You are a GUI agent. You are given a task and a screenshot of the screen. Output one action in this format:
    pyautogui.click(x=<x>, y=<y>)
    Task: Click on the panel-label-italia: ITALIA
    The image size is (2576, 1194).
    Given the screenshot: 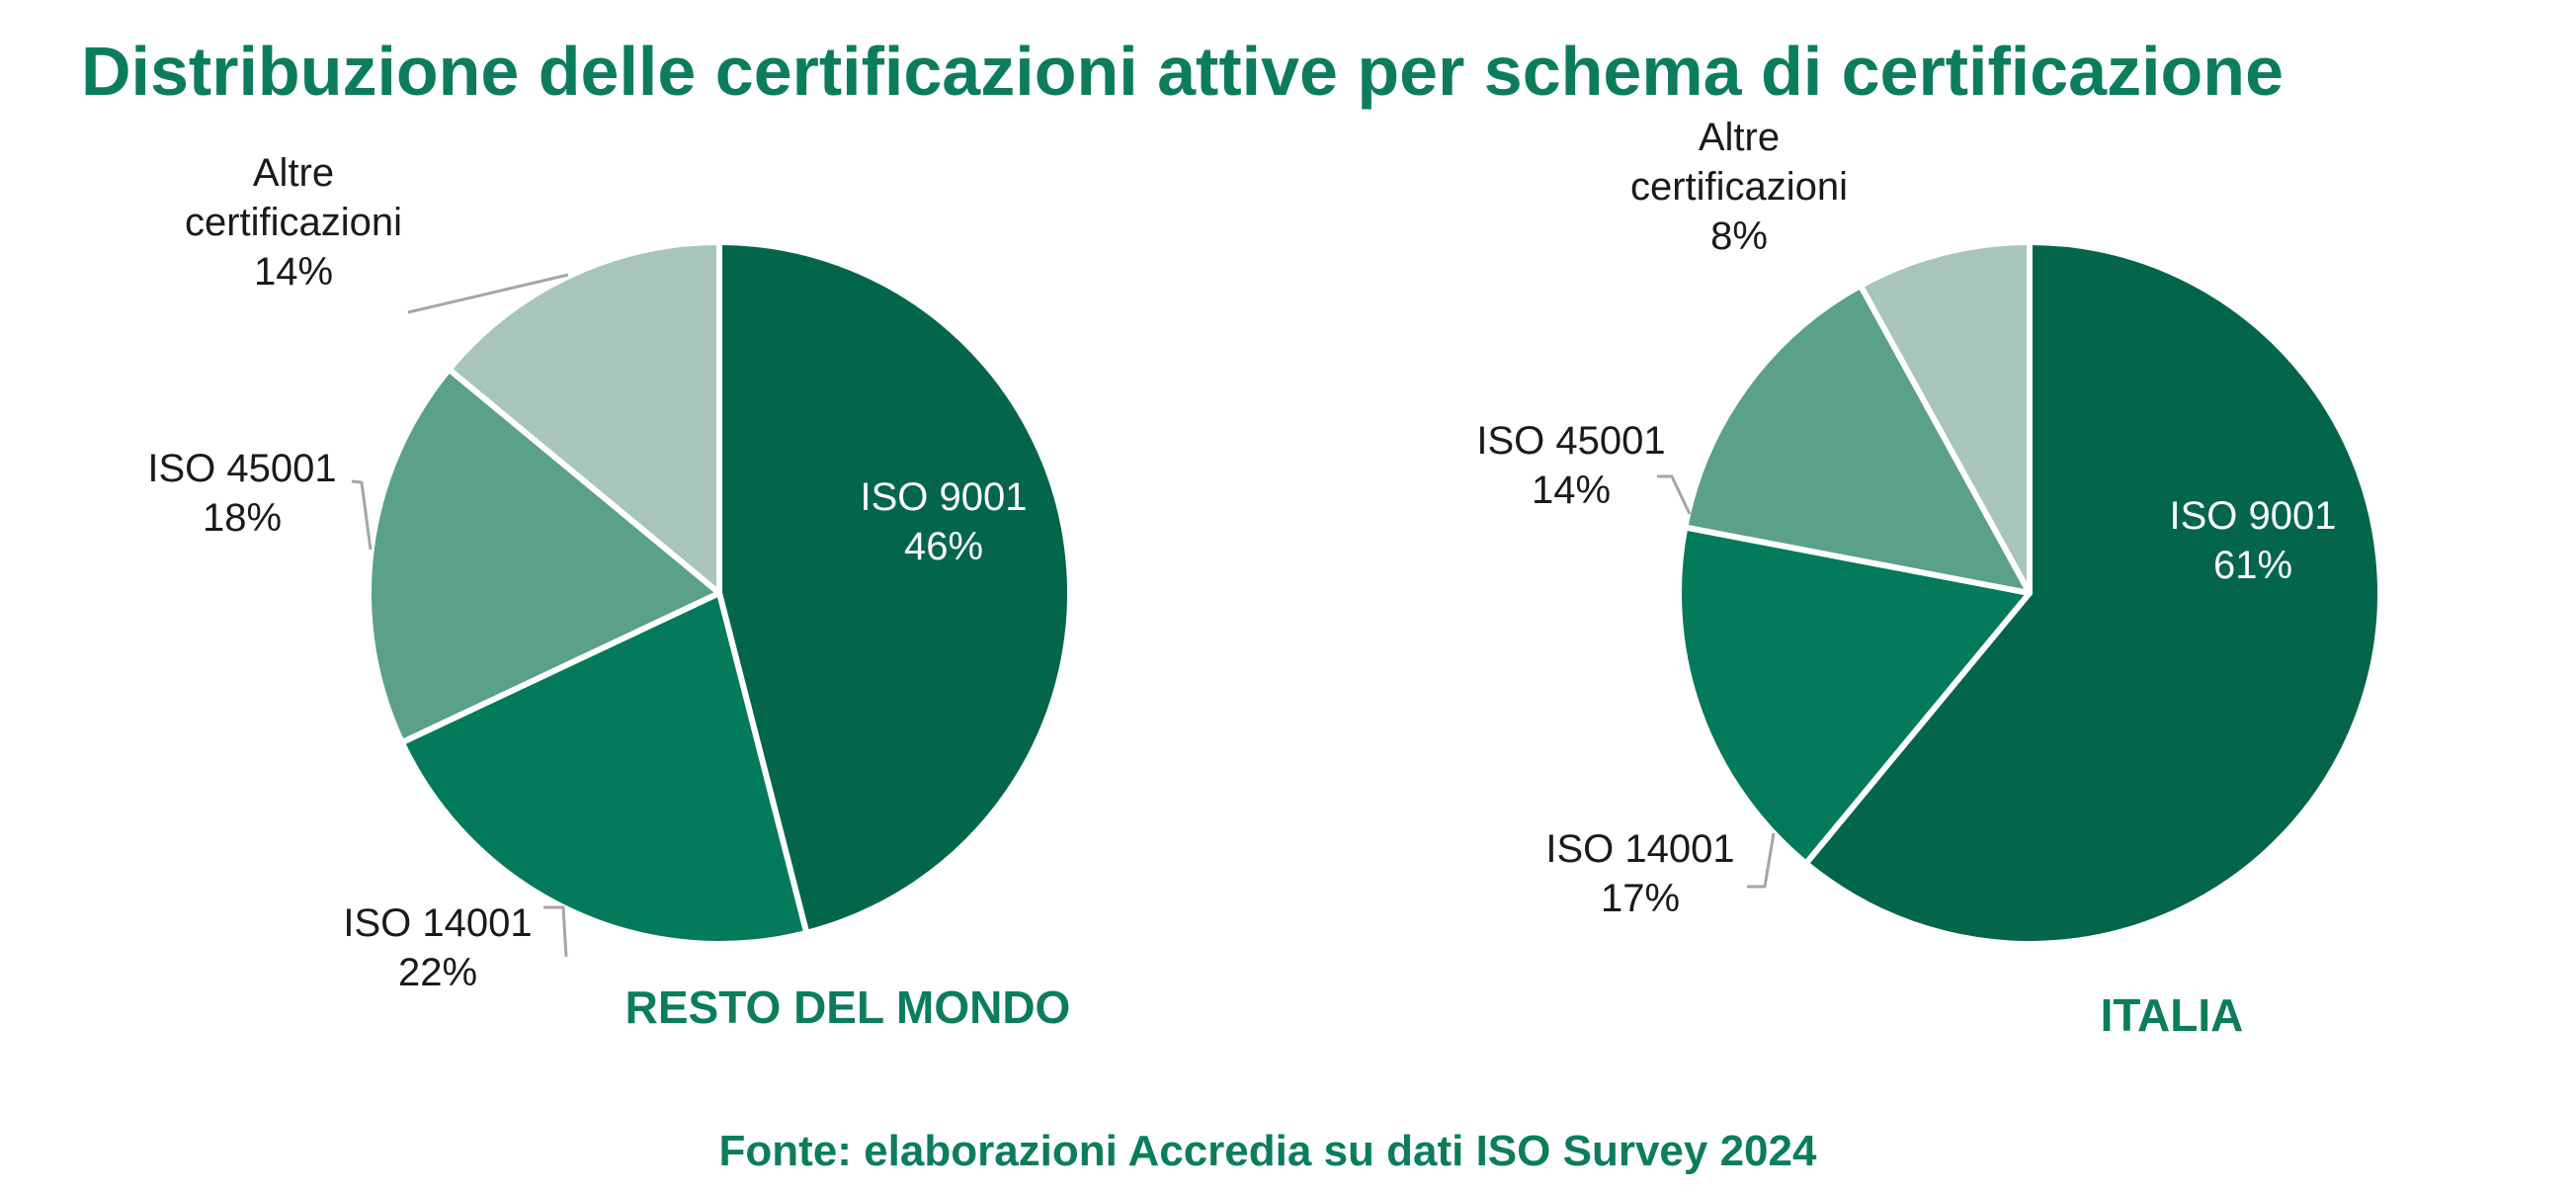 What is the action you would take?
    pyautogui.click(x=2172, y=1015)
    